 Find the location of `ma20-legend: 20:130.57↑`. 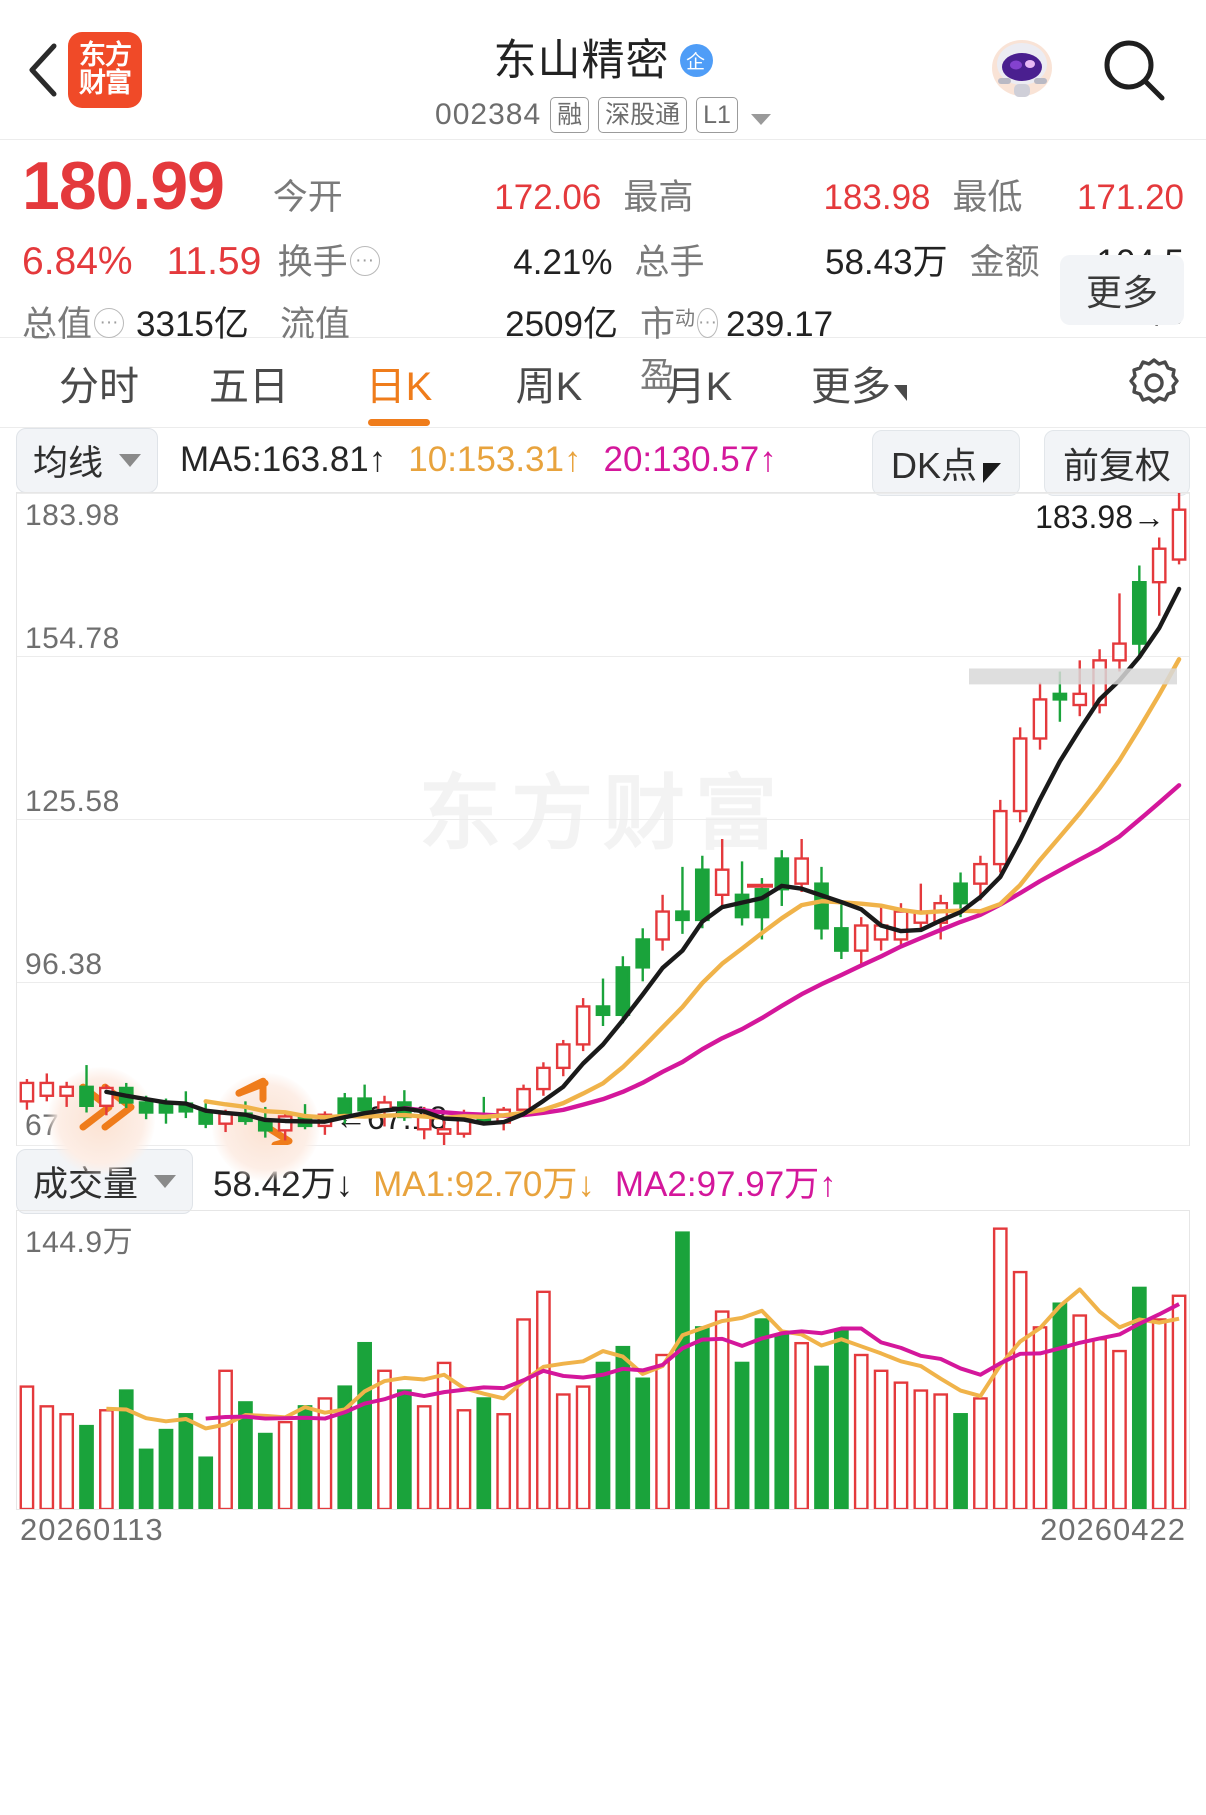

ma20-legend: 20:130.57↑ is located at coordinates (690, 459).